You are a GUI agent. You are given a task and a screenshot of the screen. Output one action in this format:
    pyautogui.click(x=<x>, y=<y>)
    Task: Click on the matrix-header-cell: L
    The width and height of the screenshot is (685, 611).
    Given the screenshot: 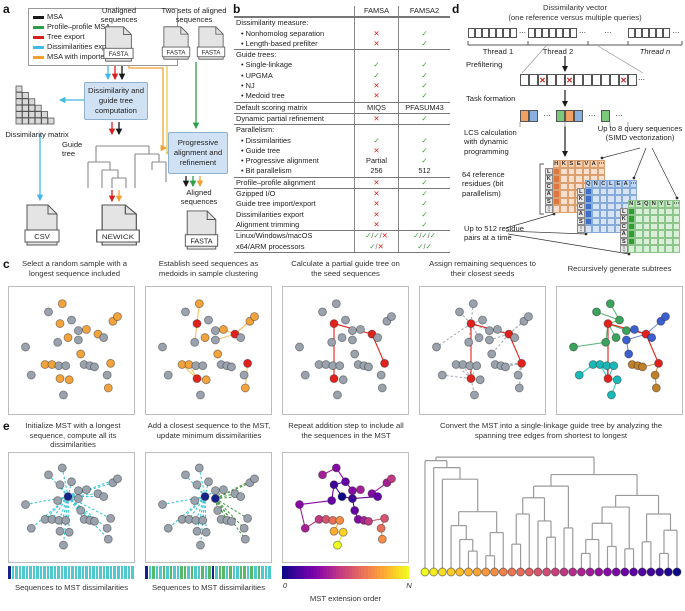 What is the action you would take?
    pyautogui.click(x=611, y=184)
    